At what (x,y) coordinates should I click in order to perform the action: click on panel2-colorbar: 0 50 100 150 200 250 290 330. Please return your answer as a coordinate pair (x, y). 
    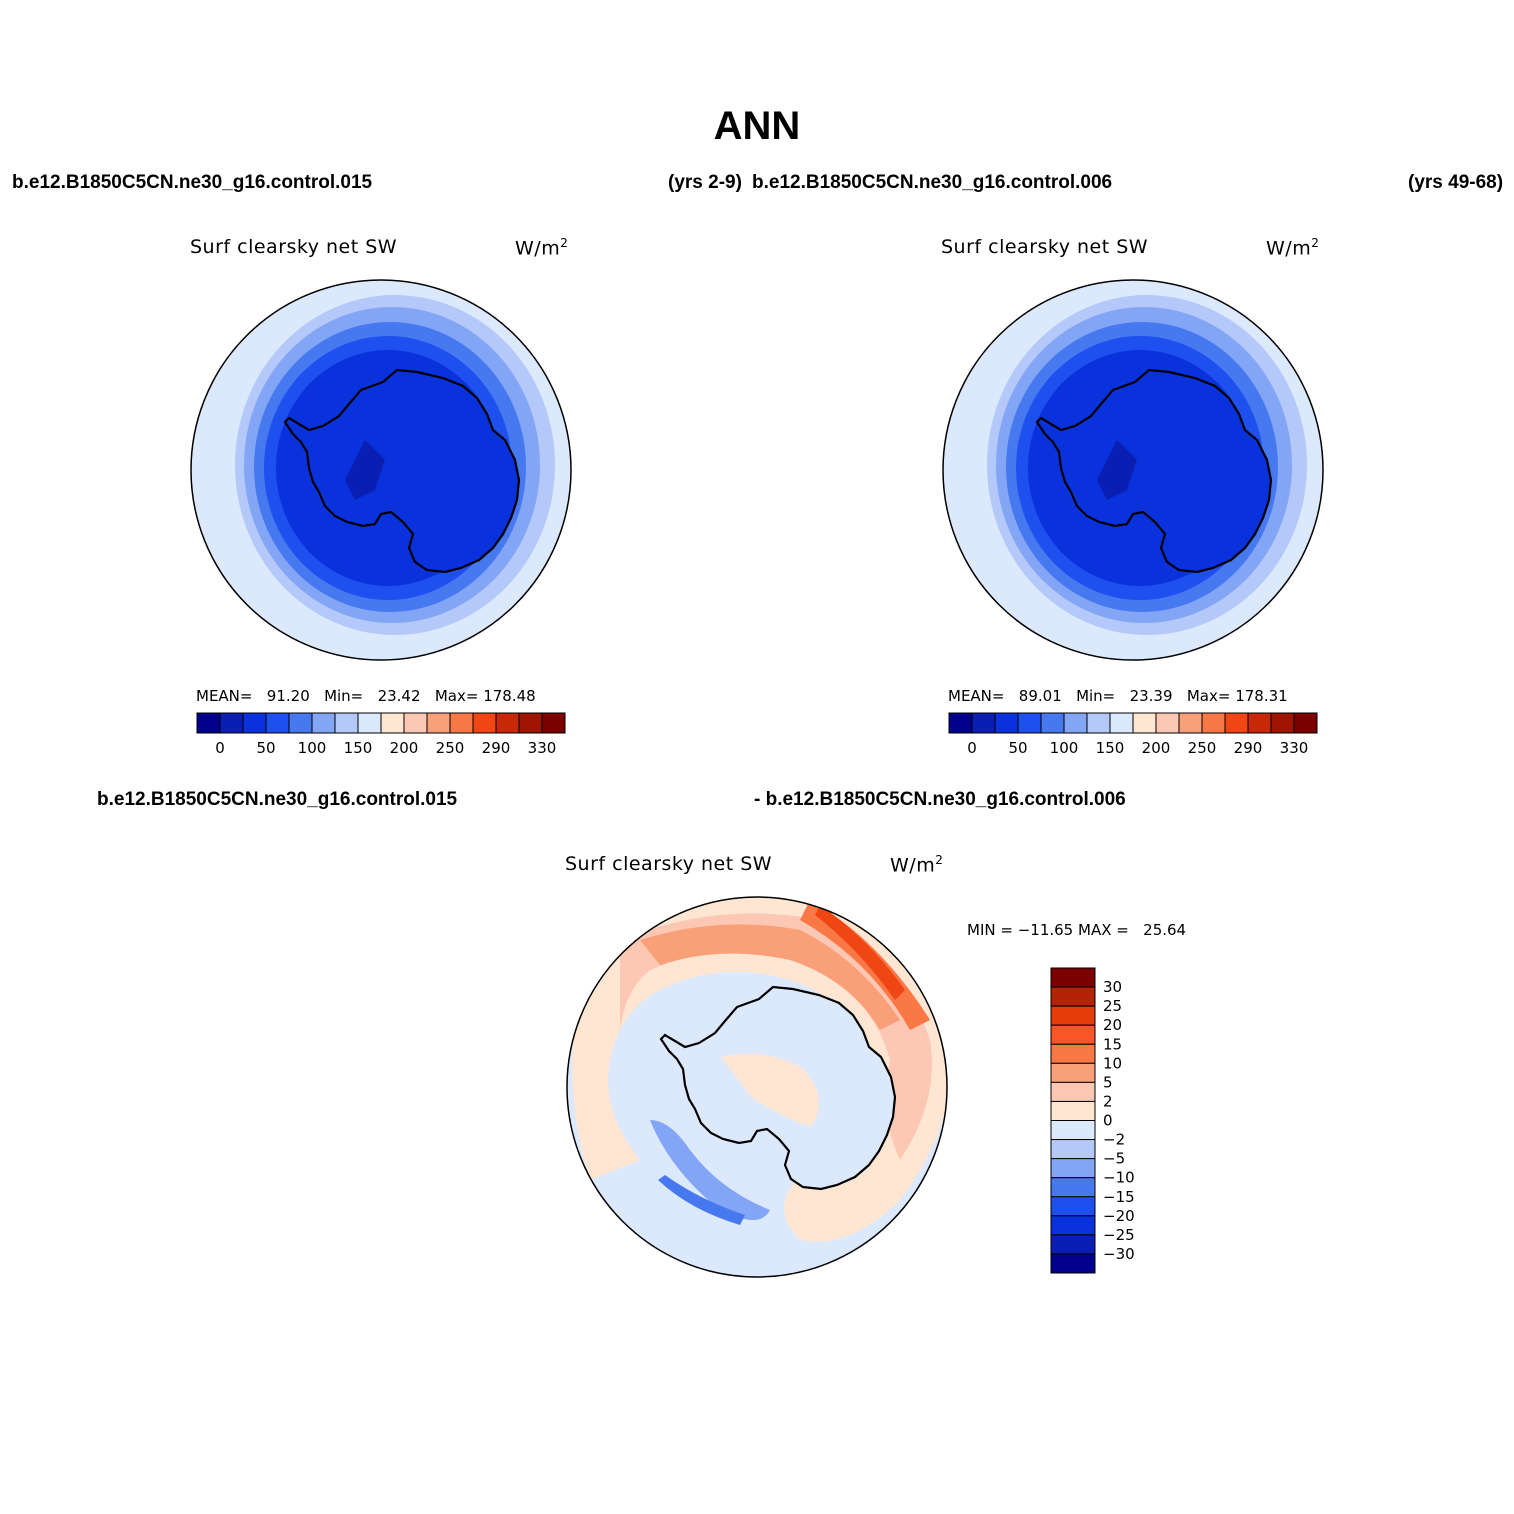
    Looking at the image, I should click on (1133, 734).